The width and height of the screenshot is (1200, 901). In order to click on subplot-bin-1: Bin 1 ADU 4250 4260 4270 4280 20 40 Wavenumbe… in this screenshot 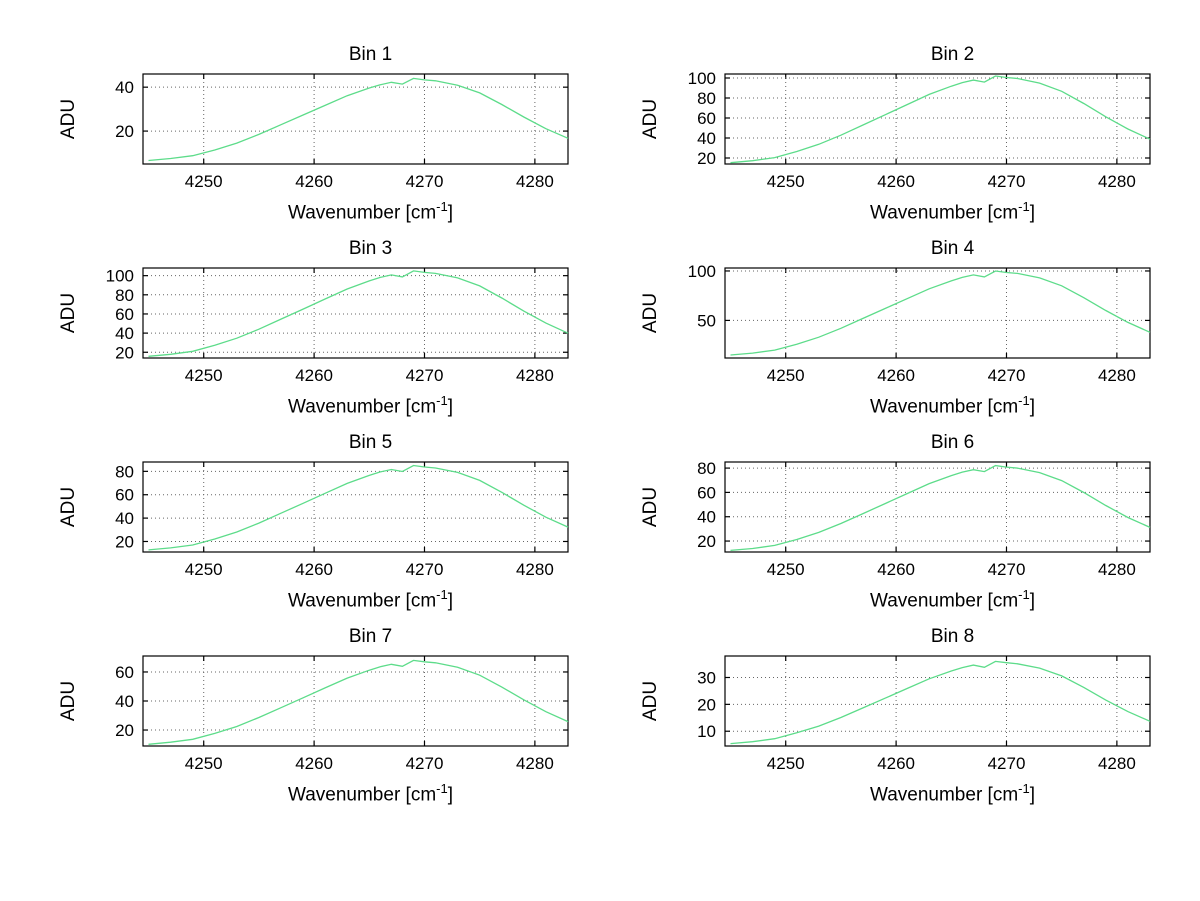, I will do `click(328, 134)`.